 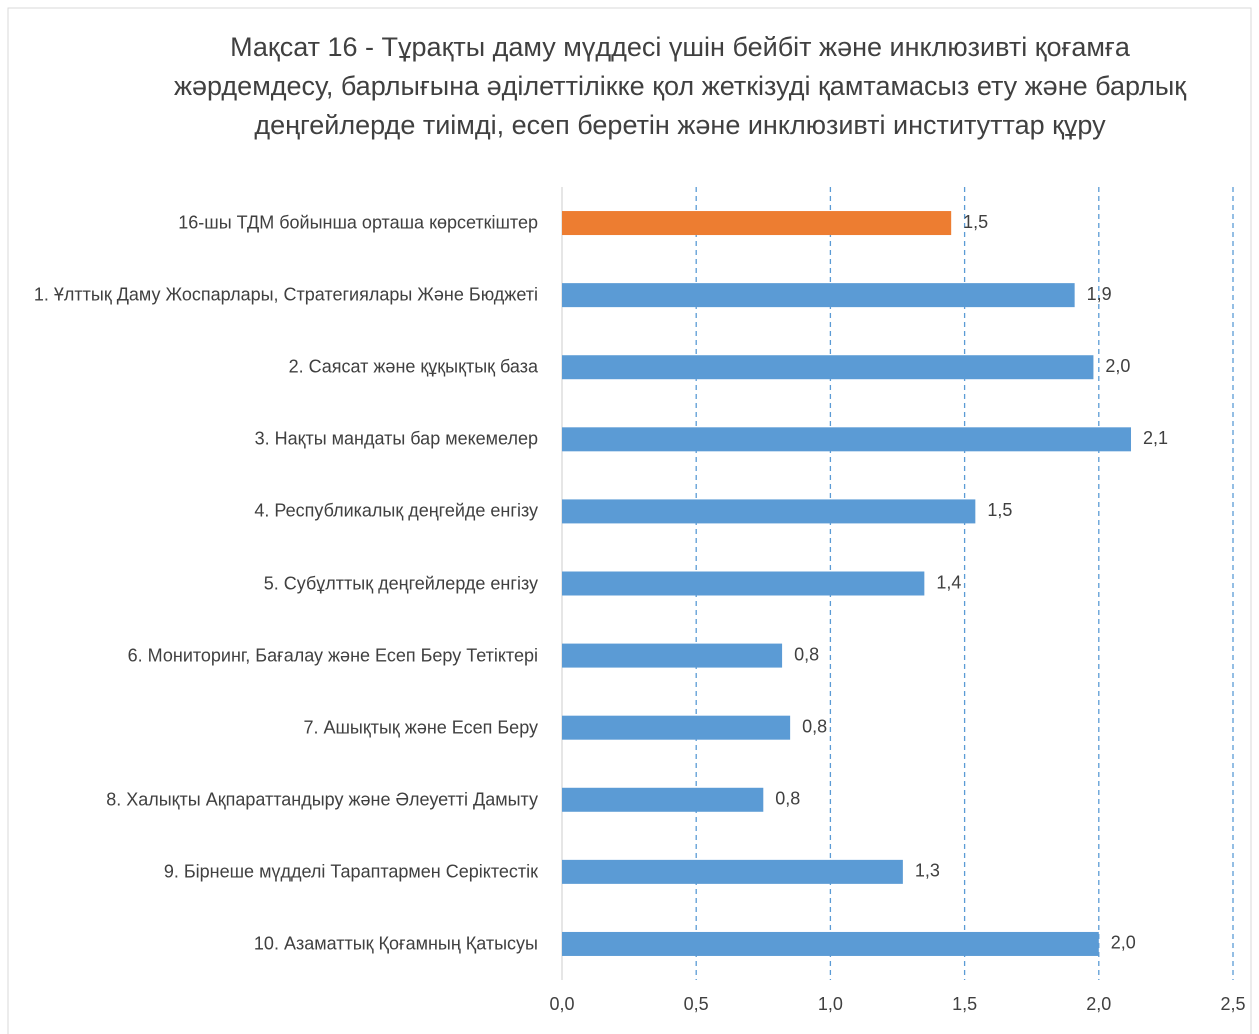 What do you see at coordinates (395, 943) in the screenshot?
I see `category-label: 10. Азаматтық Қоғамның Қатысуы` at bounding box center [395, 943].